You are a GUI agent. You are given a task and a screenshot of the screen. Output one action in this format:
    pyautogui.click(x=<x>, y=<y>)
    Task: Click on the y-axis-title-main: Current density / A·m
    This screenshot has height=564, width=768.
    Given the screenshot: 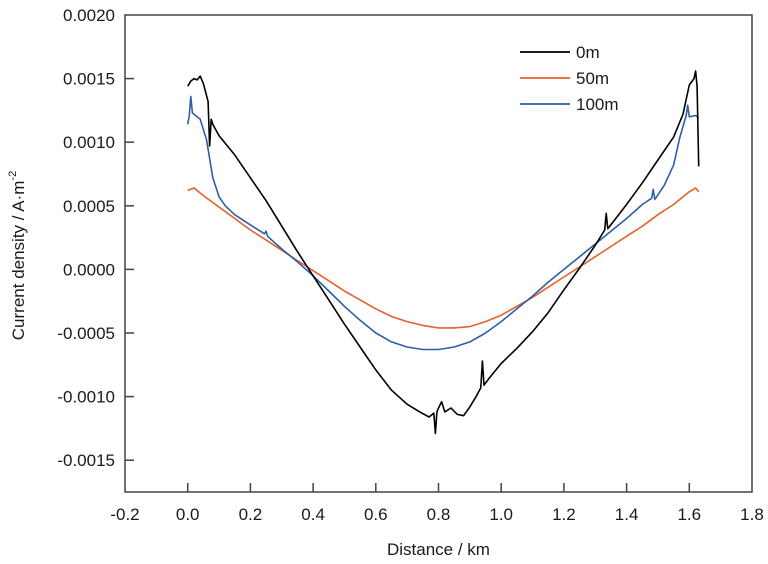 What is the action you would take?
    pyautogui.click(x=18, y=261)
    